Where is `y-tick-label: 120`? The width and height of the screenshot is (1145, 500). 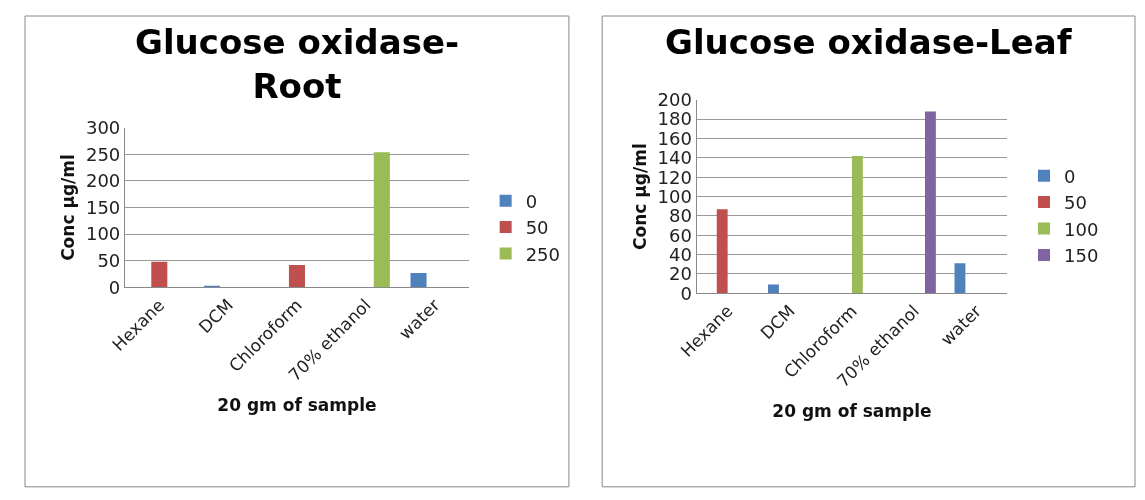 y-tick-label: 120 is located at coordinates (674, 177).